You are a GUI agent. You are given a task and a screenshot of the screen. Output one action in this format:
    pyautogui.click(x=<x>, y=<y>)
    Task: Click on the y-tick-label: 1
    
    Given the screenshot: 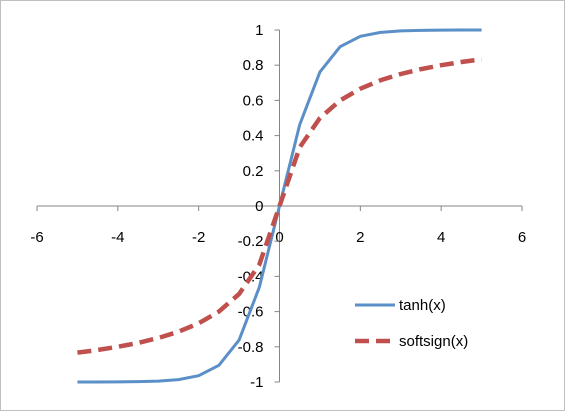 What is the action you would take?
    pyautogui.click(x=259, y=30)
    